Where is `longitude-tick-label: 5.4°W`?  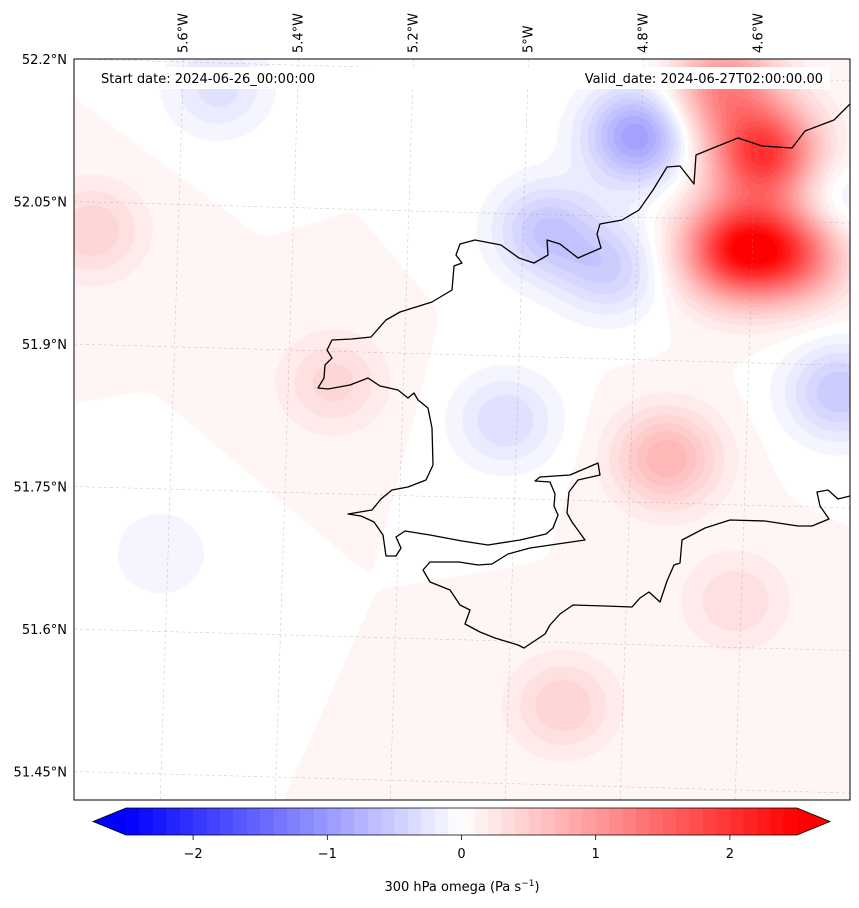 longitude-tick-label: 5.4°W is located at coordinates (299, 33).